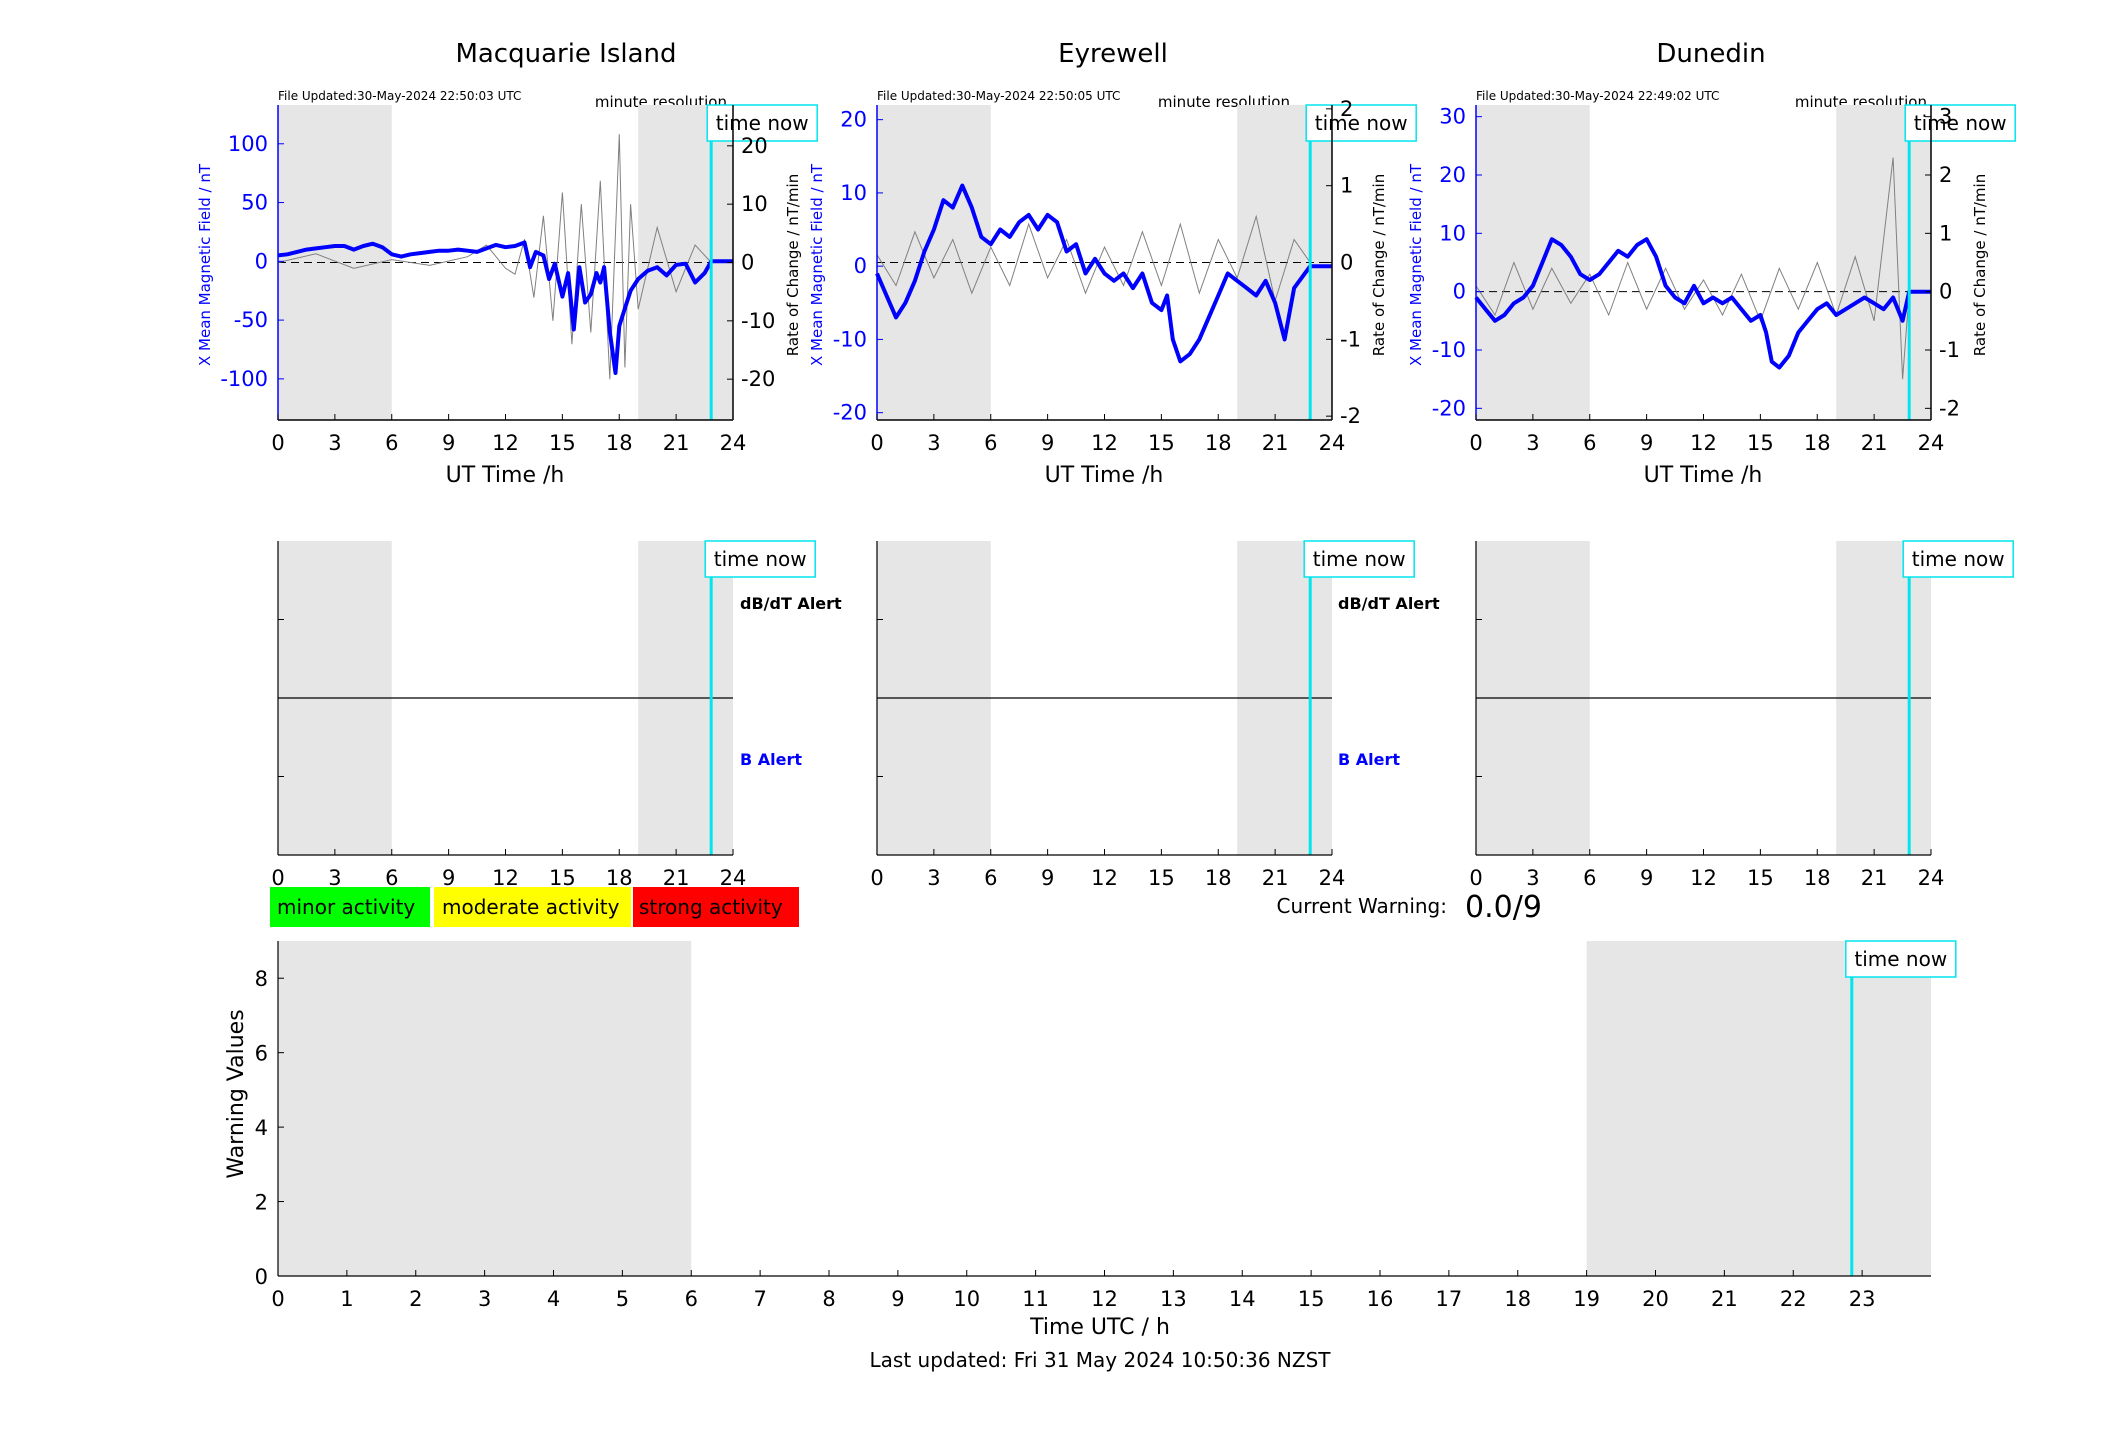  Describe the element at coordinates (261, 1203) in the screenshot. I see `y-tick-label: 2` at that location.